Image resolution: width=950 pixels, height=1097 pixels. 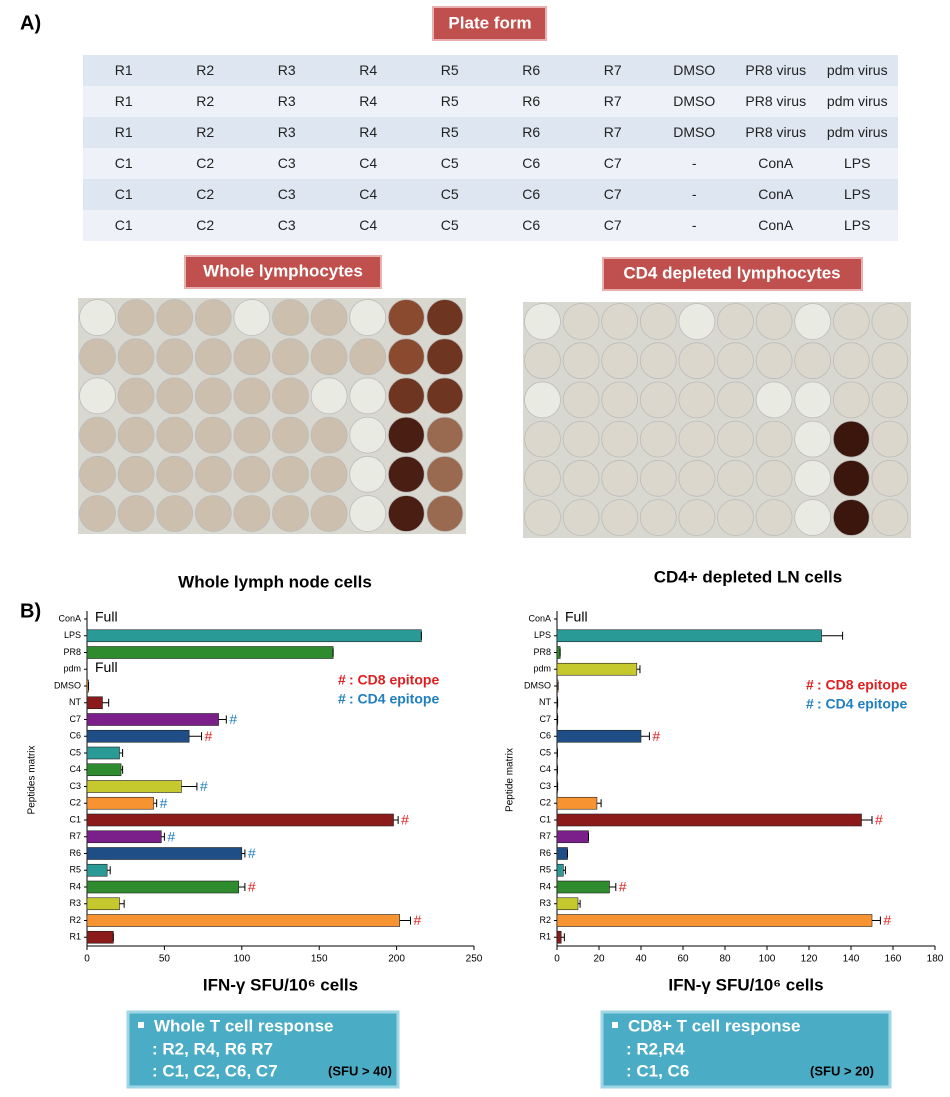 I want to click on table-cell: LPS, so click(x=857, y=163).